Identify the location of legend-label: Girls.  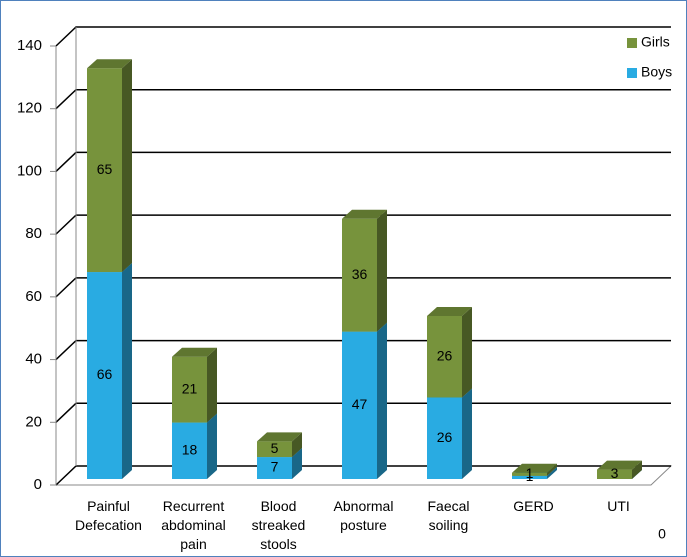
(655, 42).